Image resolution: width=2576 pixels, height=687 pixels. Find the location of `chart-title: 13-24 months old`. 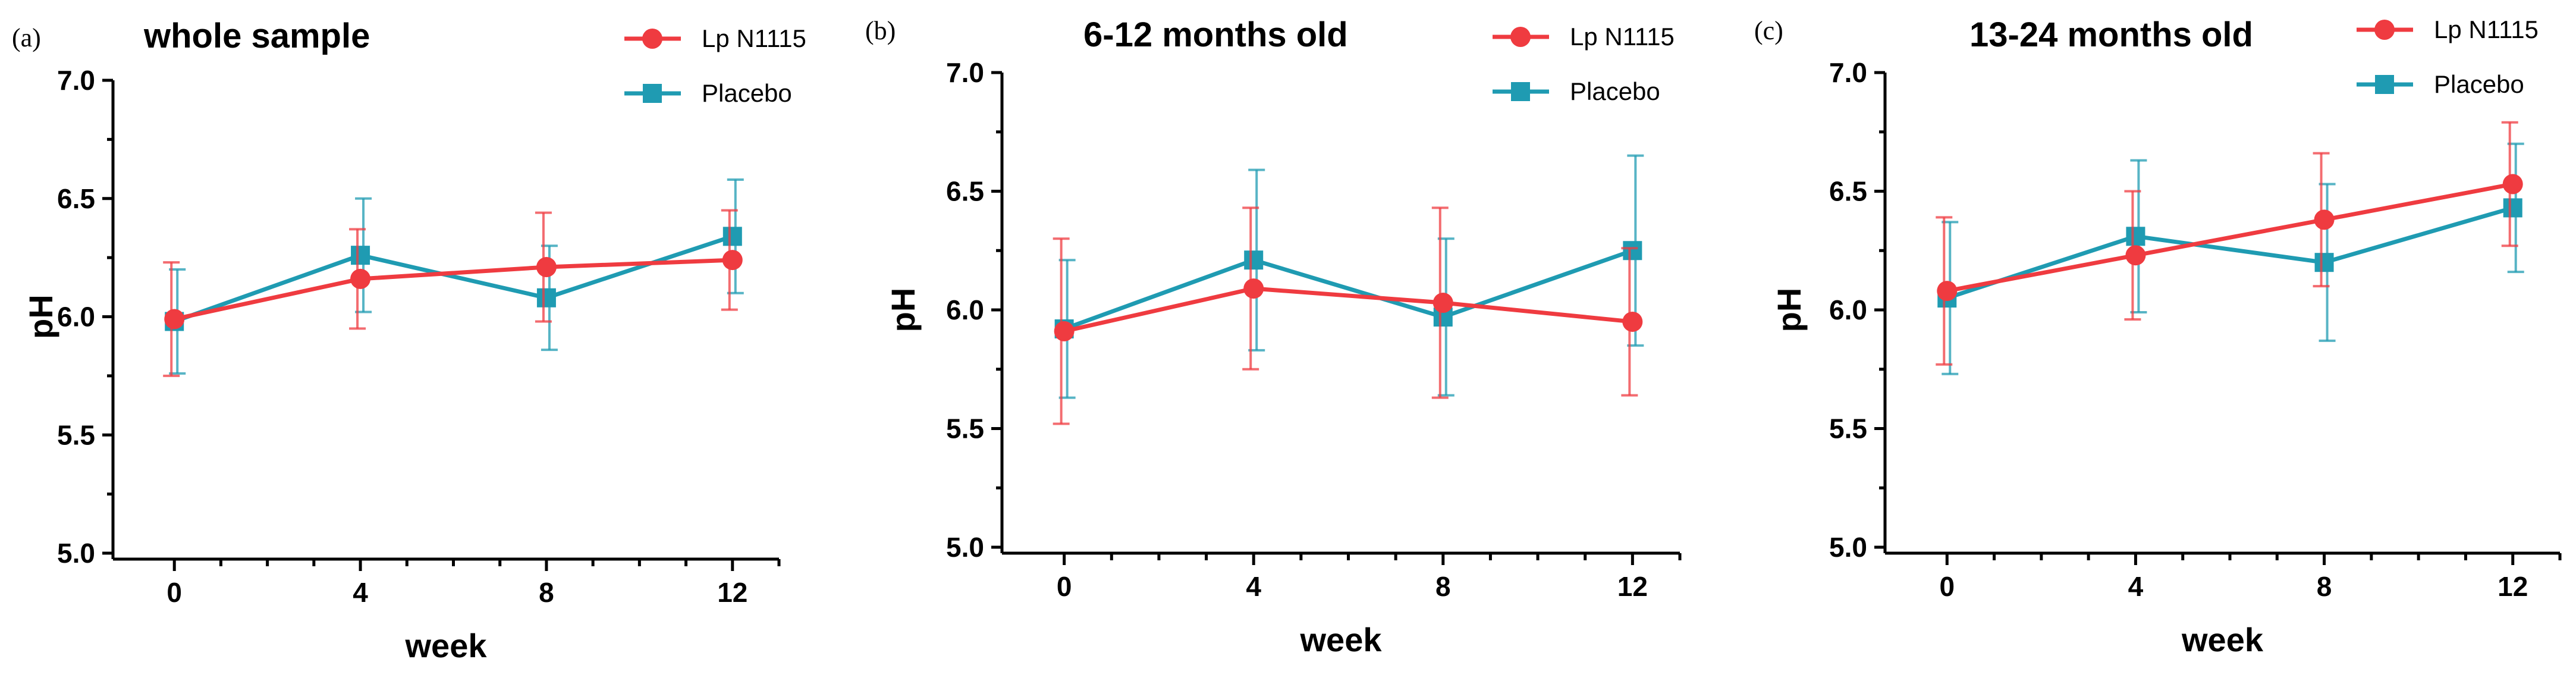

chart-title: 13-24 months old is located at coordinates (2111, 34).